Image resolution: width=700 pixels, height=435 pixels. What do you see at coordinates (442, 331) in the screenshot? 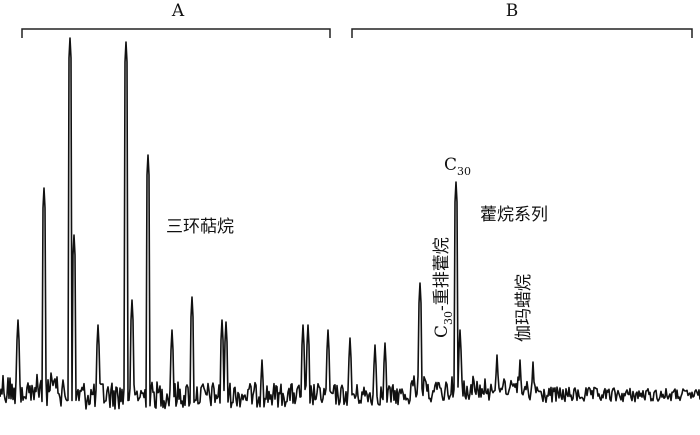
I see `rearranged-base: C` at bounding box center [442, 331].